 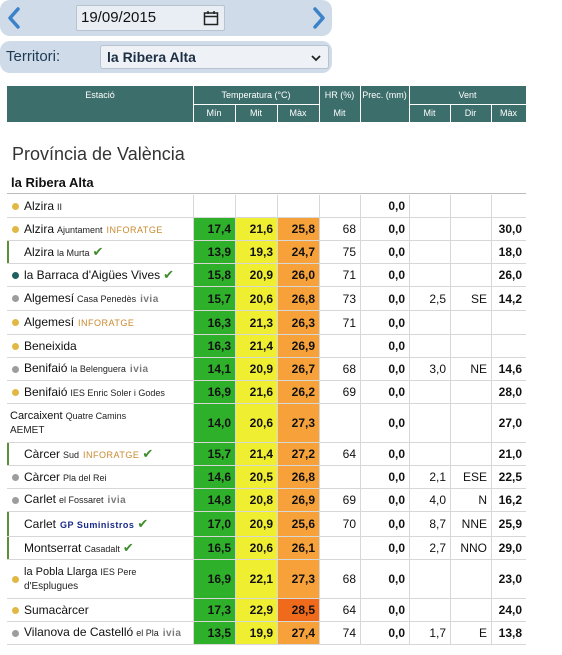 I want to click on cell-hr: 71, so click(x=339, y=275).